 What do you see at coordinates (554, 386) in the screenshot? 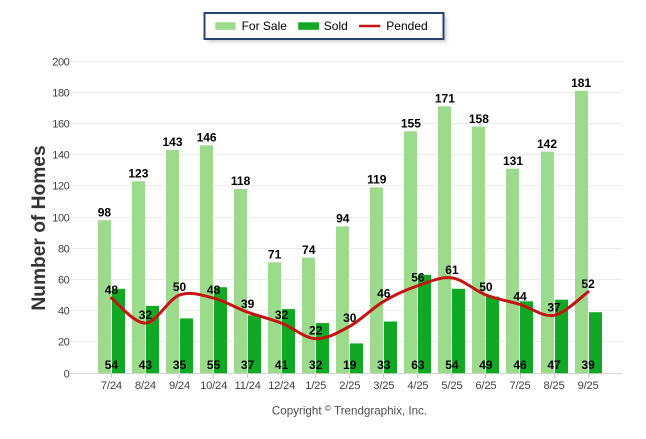
I see `svg-text: 8/25` at bounding box center [554, 386].